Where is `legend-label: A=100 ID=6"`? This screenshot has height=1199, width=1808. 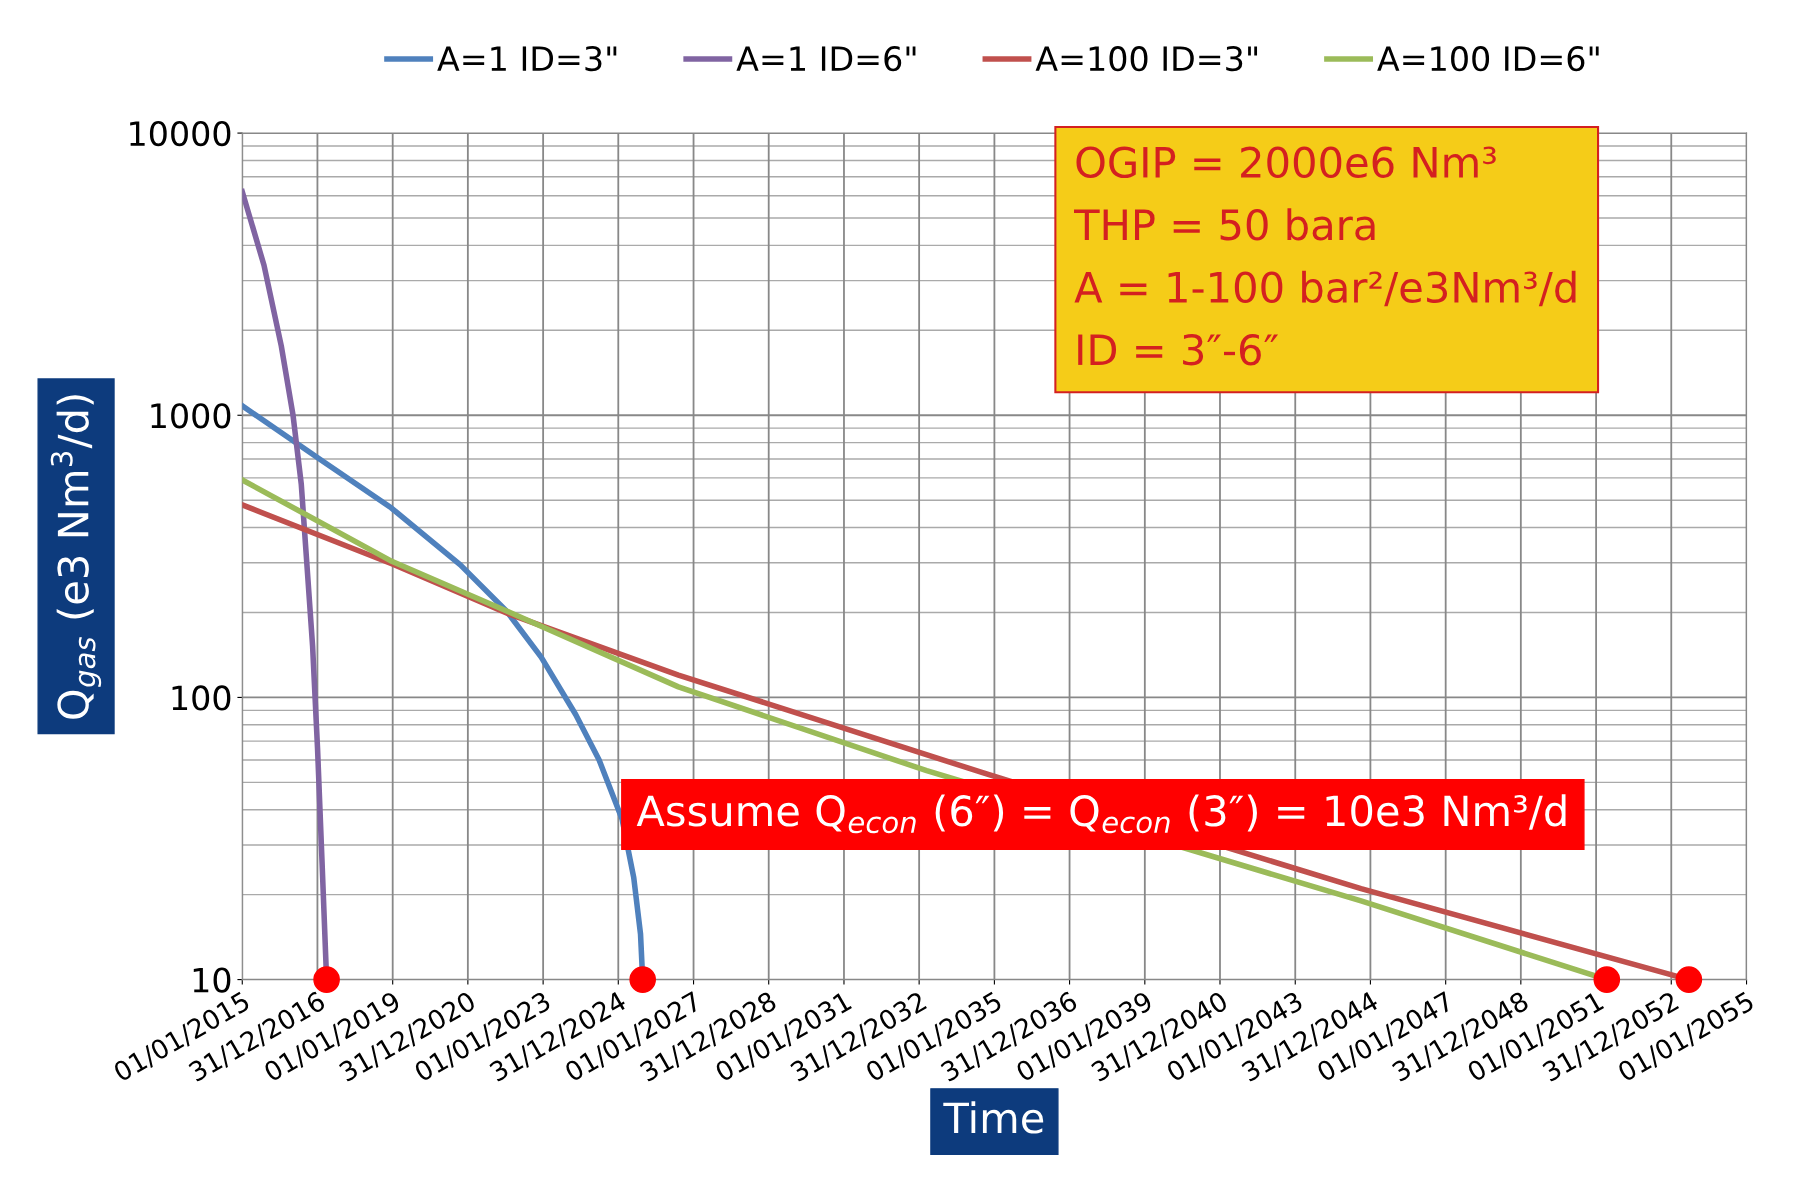
legend-label: A=100 ID=6" is located at coordinates (1488, 59).